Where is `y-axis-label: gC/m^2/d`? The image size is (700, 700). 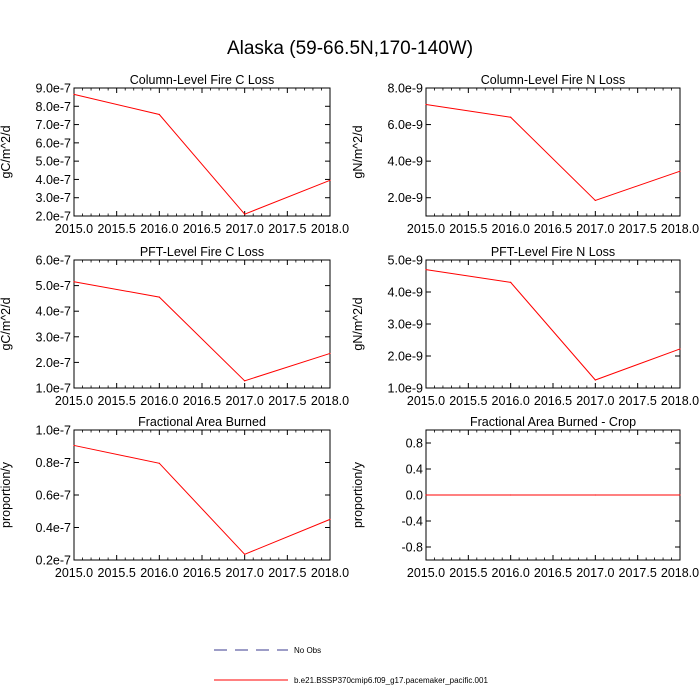 y-axis-label: gC/m^2/d is located at coordinates (6, 323).